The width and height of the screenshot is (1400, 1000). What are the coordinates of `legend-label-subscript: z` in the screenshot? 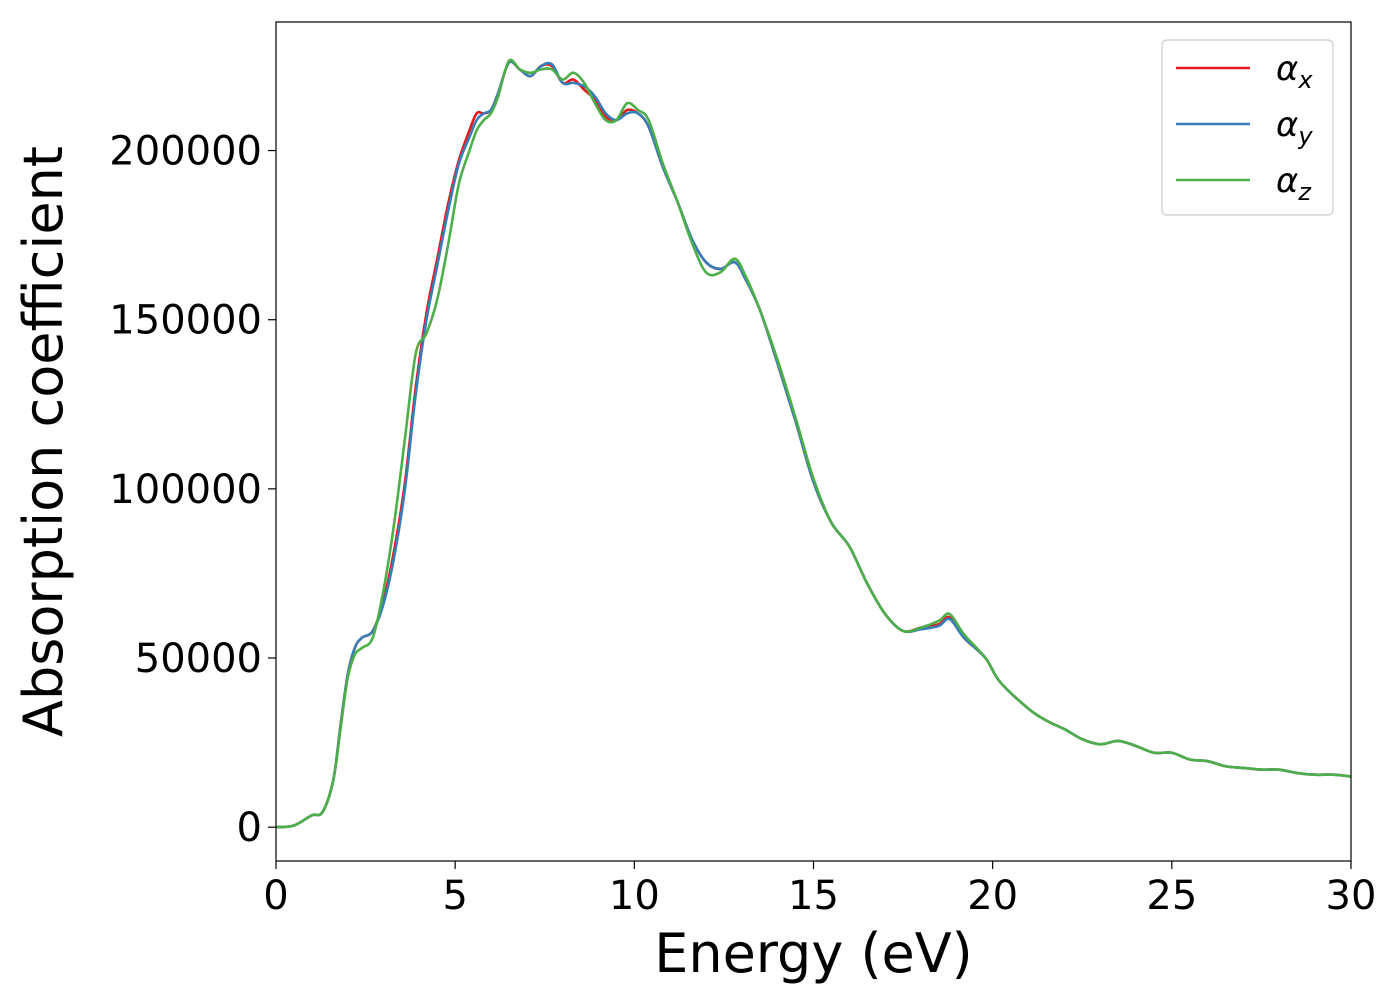 It's located at (1304, 192).